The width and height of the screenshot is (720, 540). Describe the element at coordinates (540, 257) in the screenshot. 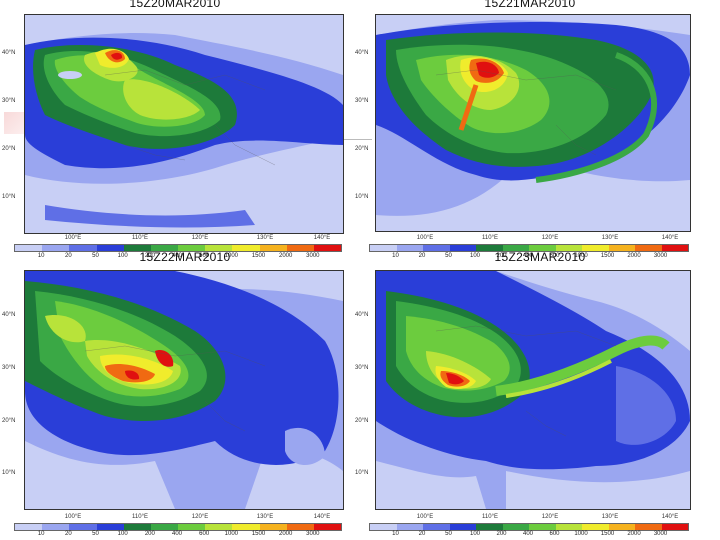

I see `panel-title: 15Z23MAR2010` at that location.